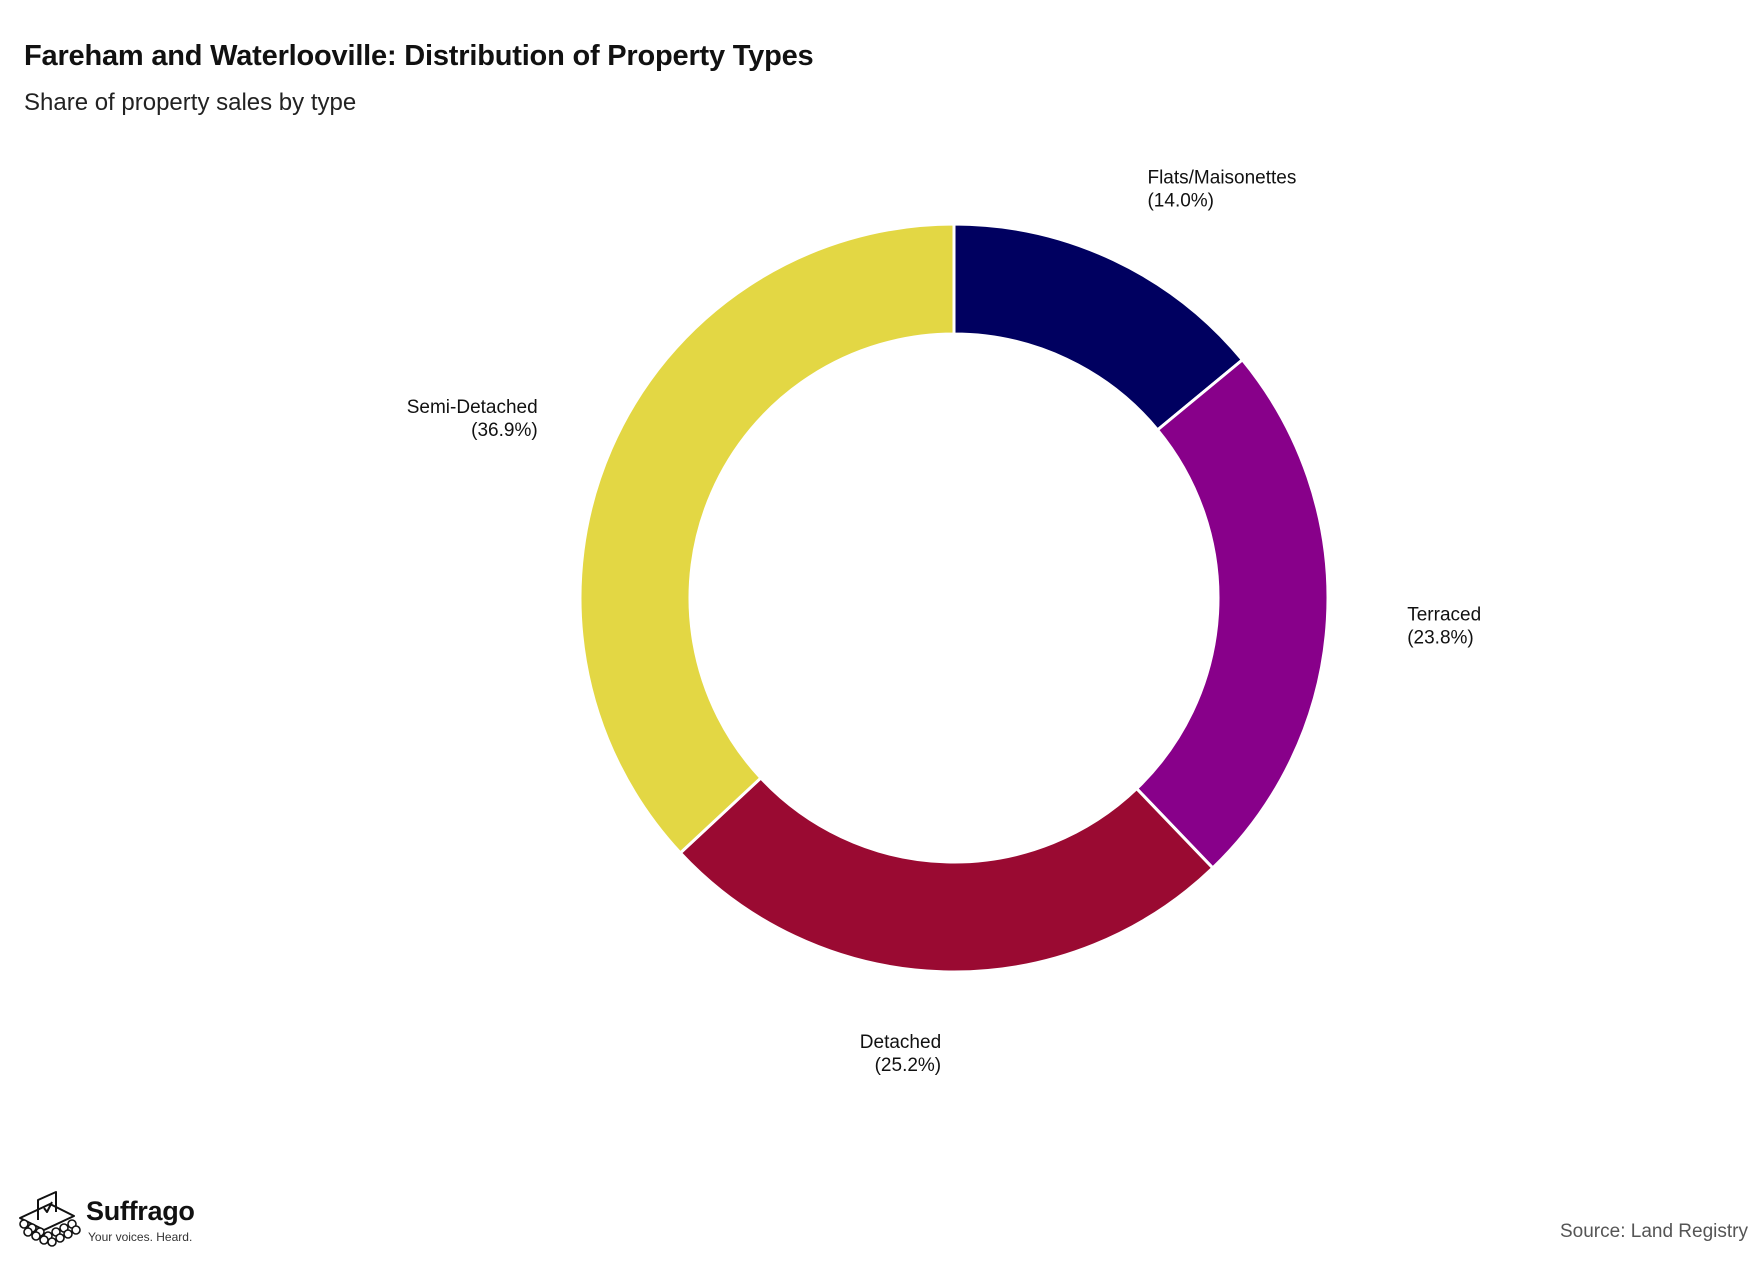  I want to click on slice-label: Detached (25.2%), so click(900, 1054).